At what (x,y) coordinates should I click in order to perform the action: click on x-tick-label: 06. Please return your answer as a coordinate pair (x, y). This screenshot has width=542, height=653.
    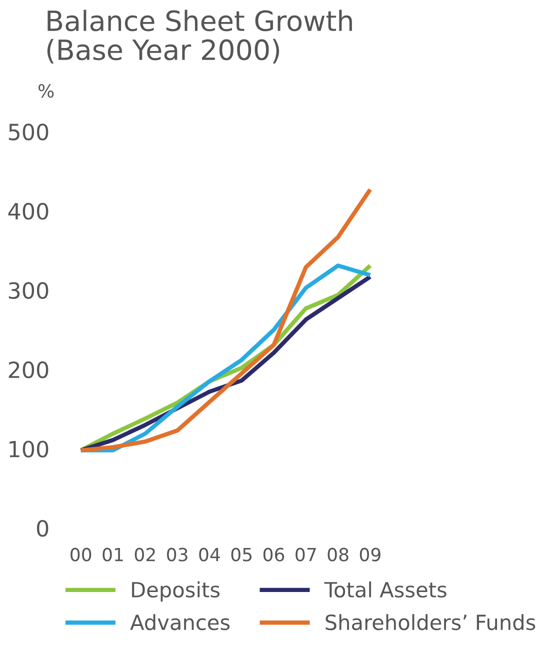
    Looking at the image, I should click on (273, 555).